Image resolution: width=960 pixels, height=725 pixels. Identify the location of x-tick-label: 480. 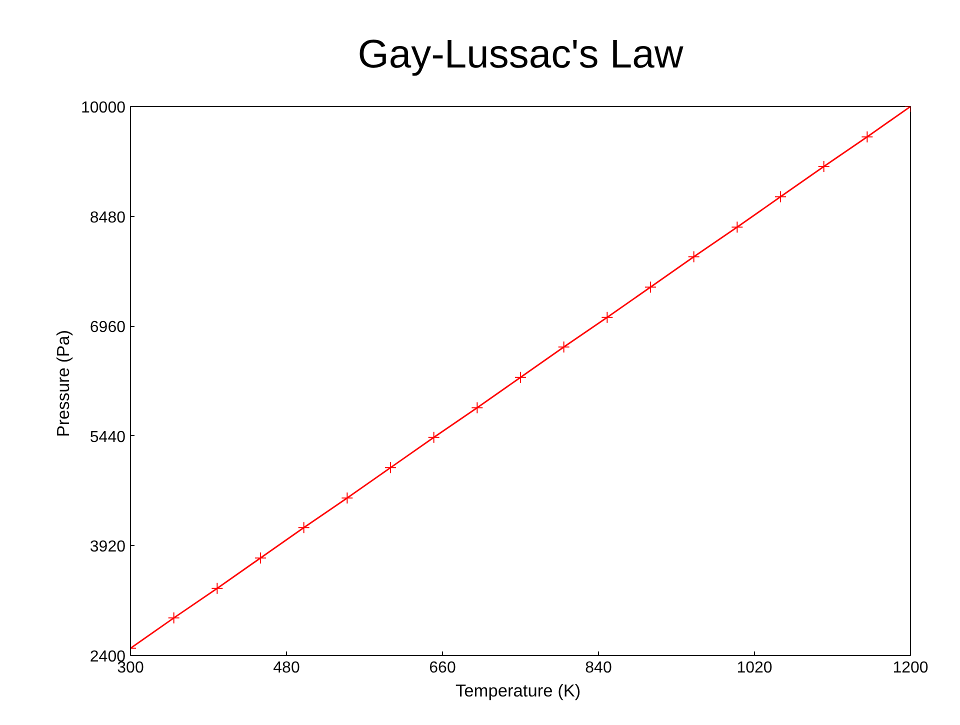
(286, 668).